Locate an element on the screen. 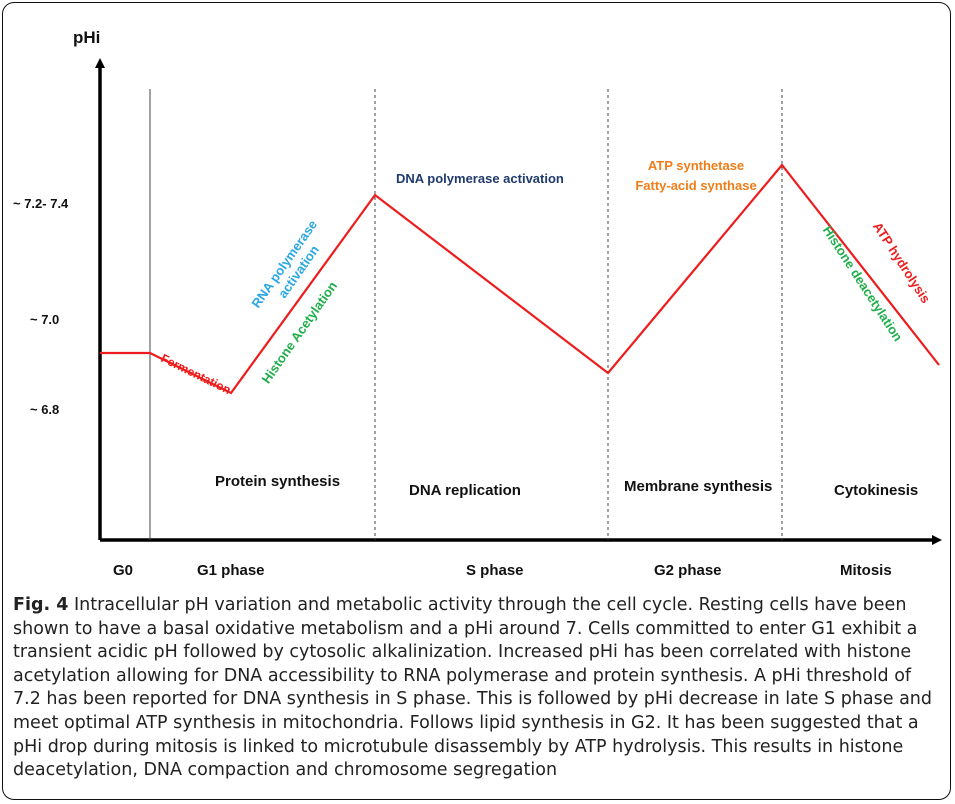 Image resolution: width=955 pixels, height=804 pixels. annotation-fermentation: Fermentation is located at coordinates (196, 374).